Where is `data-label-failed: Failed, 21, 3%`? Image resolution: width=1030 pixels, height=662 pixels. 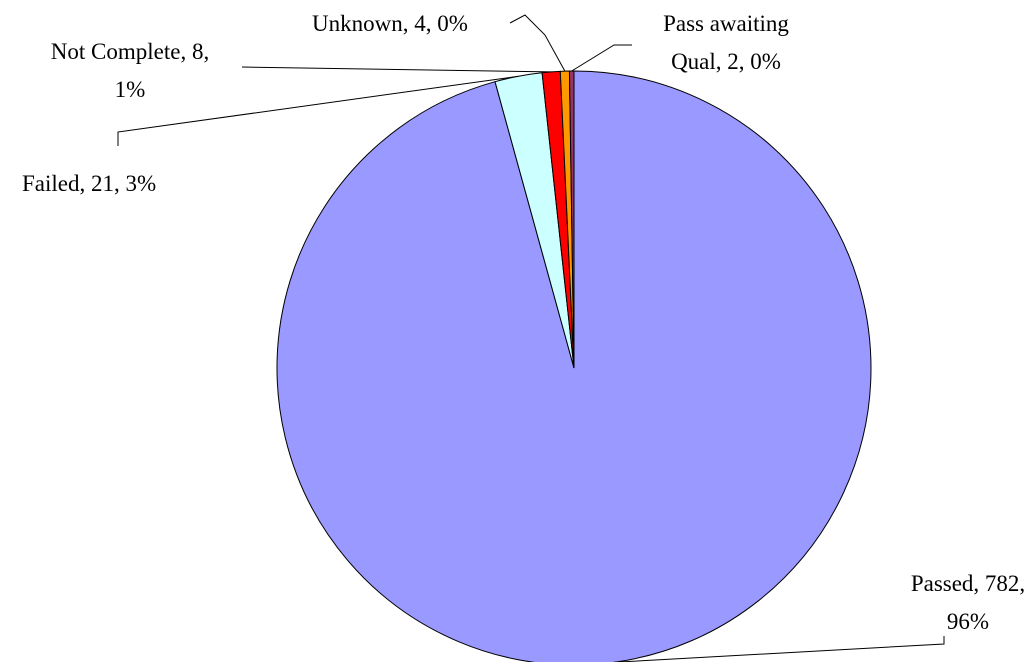
data-label-failed: Failed, 21, 3% is located at coordinates (89, 183).